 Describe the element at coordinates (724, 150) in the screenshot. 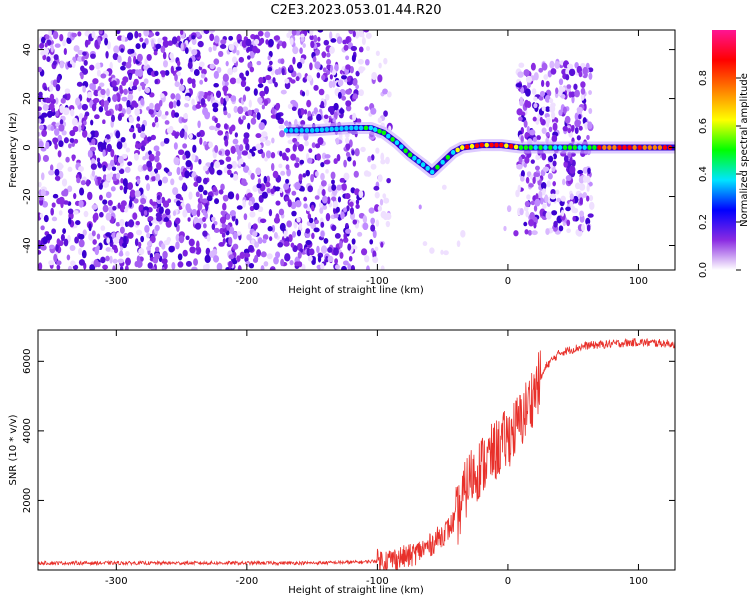

I see `colorbar-gradient-bar` at that location.